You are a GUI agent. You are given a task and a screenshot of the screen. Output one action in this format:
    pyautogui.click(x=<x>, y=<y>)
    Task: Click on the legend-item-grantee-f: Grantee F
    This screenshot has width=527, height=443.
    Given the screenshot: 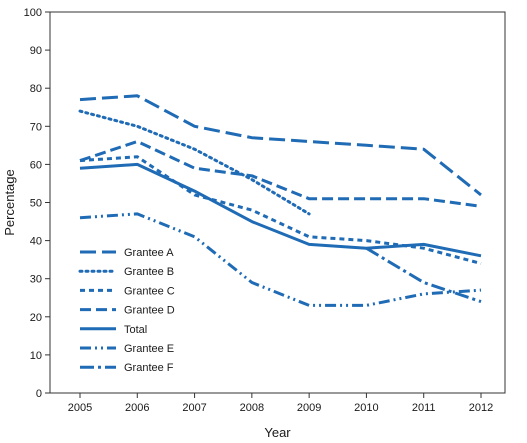 What is the action you would take?
    pyautogui.click(x=127, y=368)
    